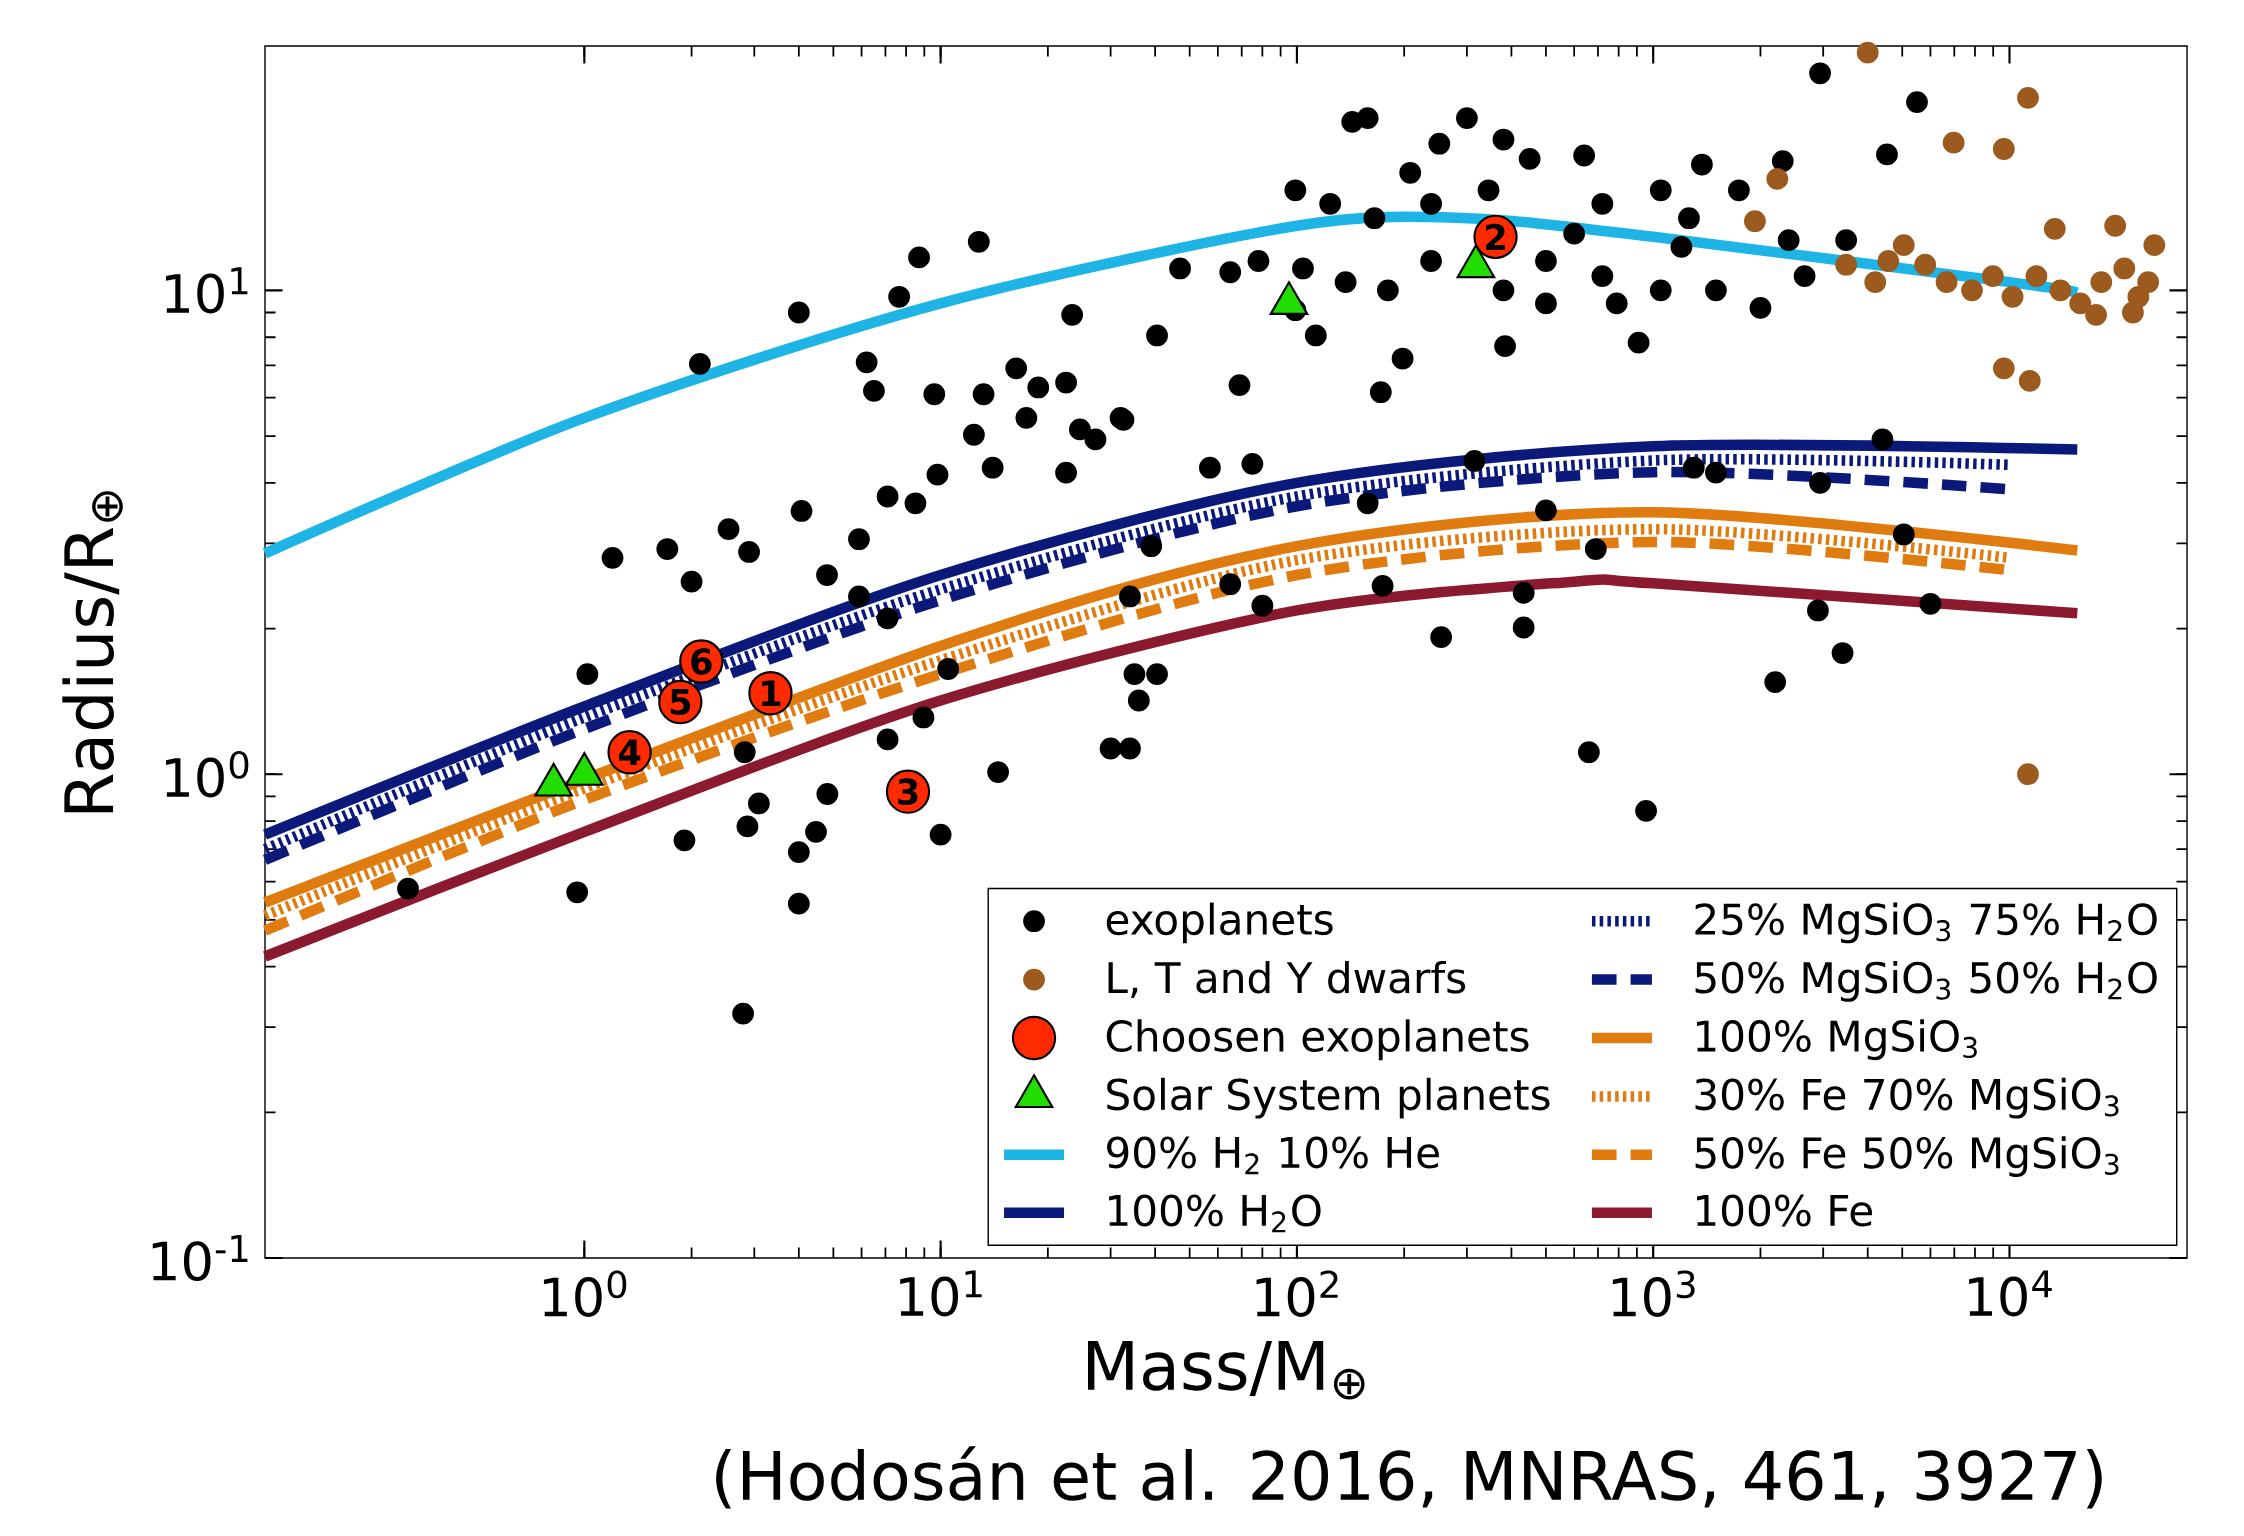 This screenshot has width=2244, height=1536. Describe the element at coordinates (1297, 1293) in the screenshot. I see `x-tick-label: 10$^{2}$` at that location.